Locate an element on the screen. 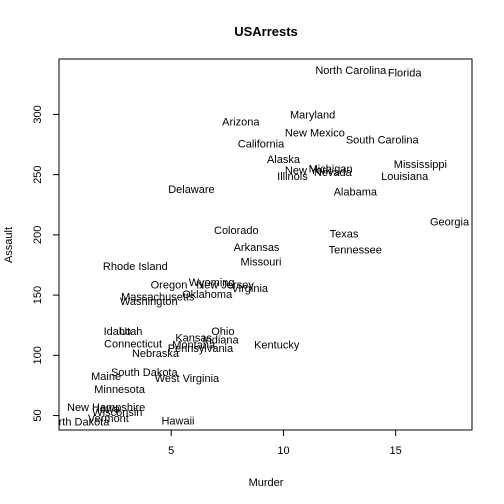 The height and width of the screenshot is (504, 504). data-point-label: North Carolina is located at coordinates (351, 71).